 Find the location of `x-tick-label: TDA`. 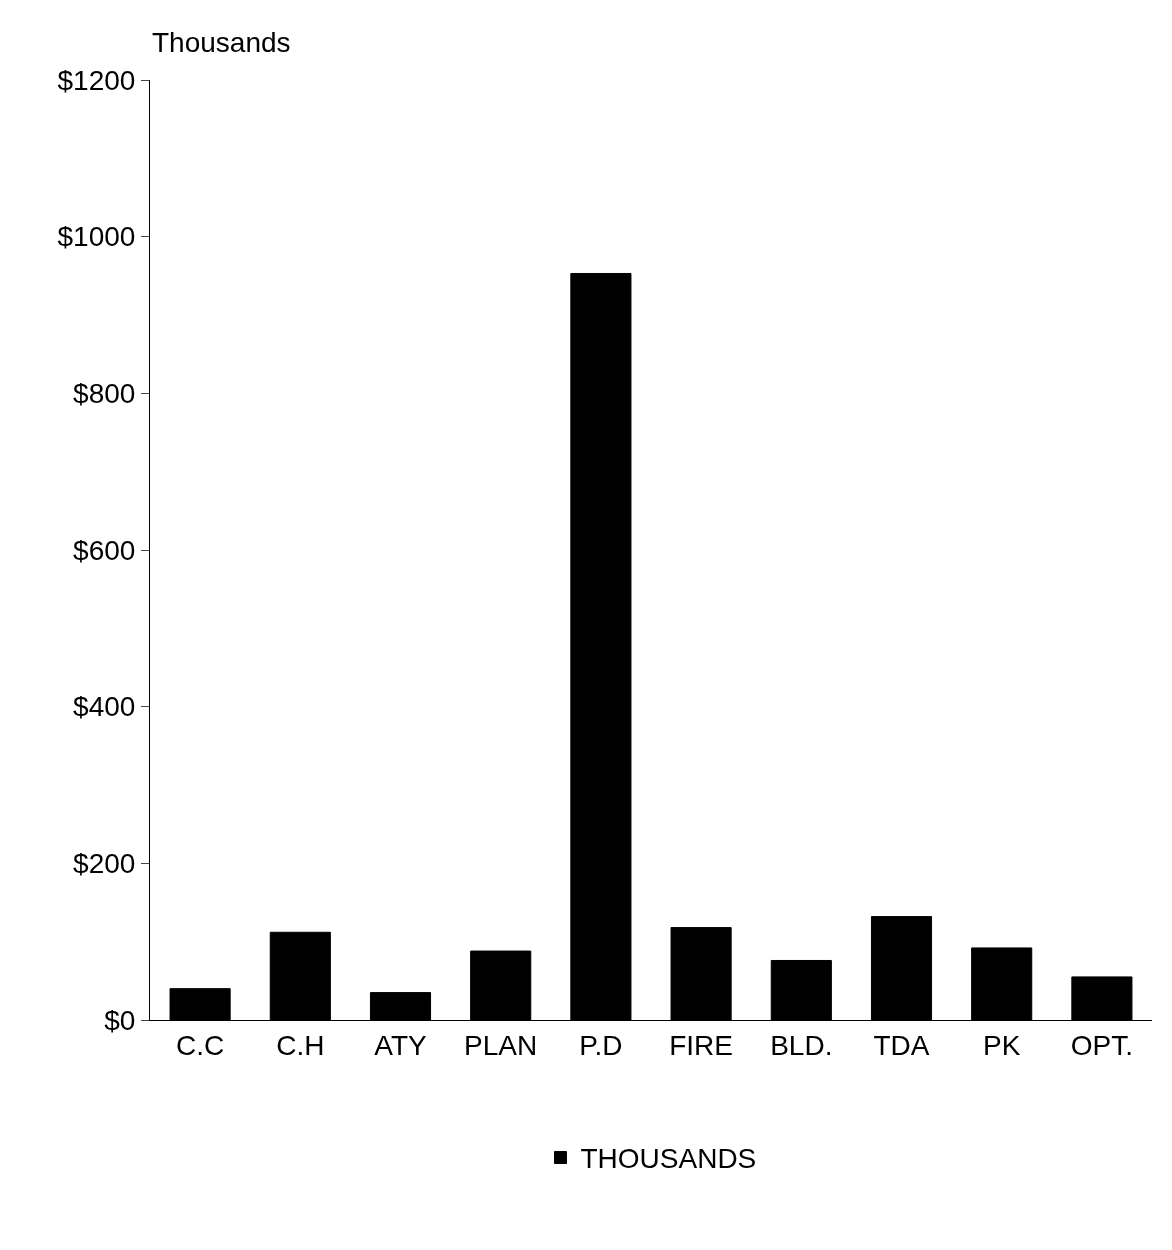

x-tick-label: TDA is located at coordinates (901, 1045).